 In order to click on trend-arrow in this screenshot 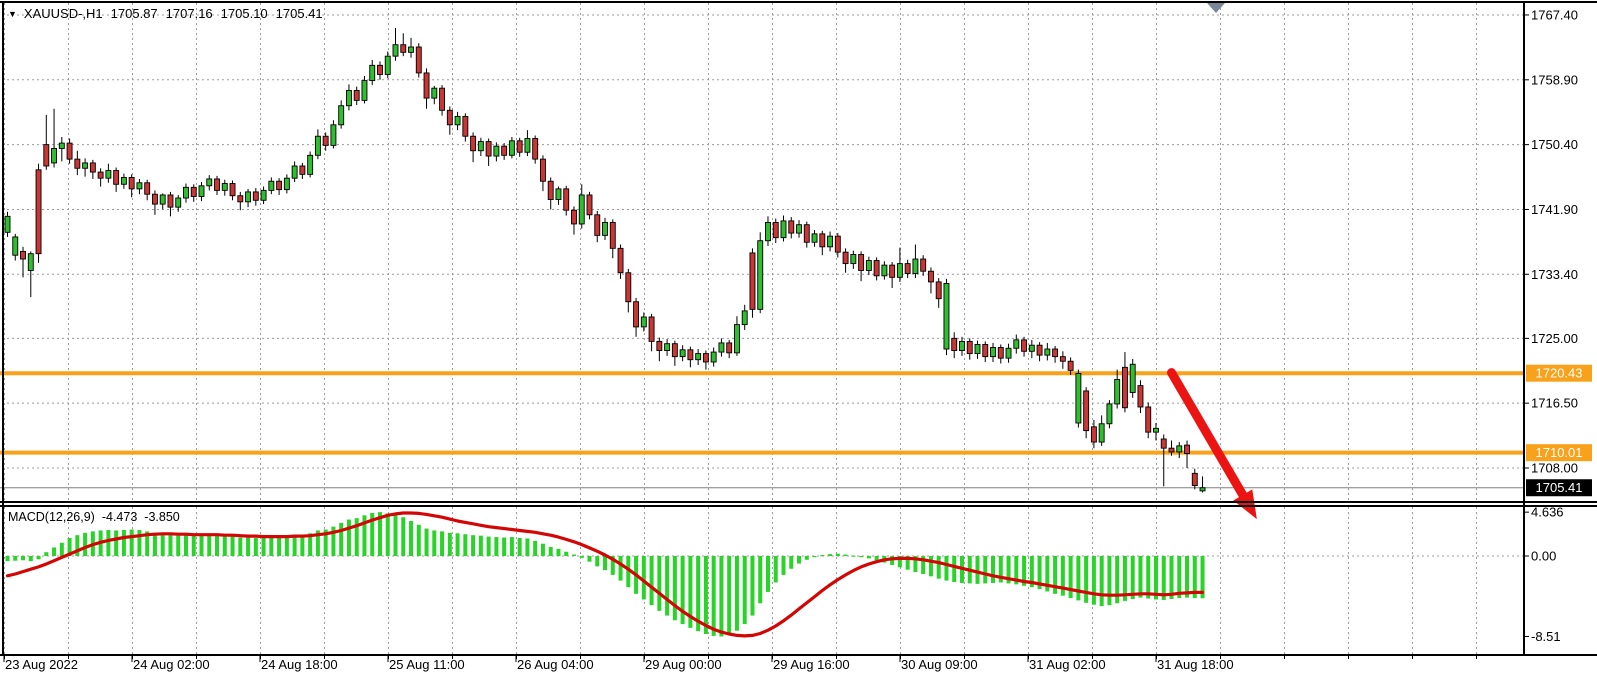, I will do `click(1212, 444)`.